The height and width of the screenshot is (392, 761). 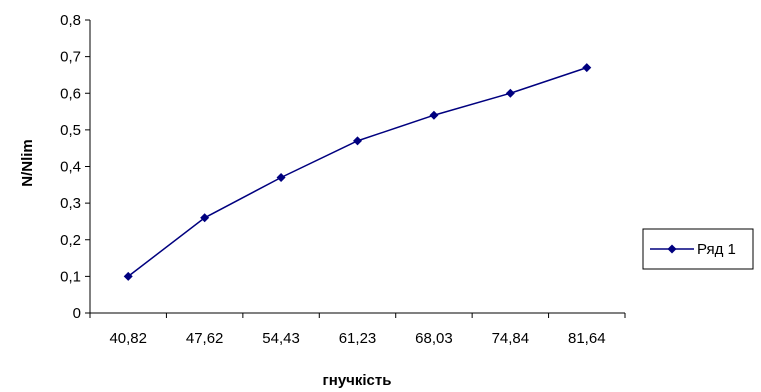 What do you see at coordinates (27, 163) in the screenshot?
I see `y-axis-label: N/Nlim` at bounding box center [27, 163].